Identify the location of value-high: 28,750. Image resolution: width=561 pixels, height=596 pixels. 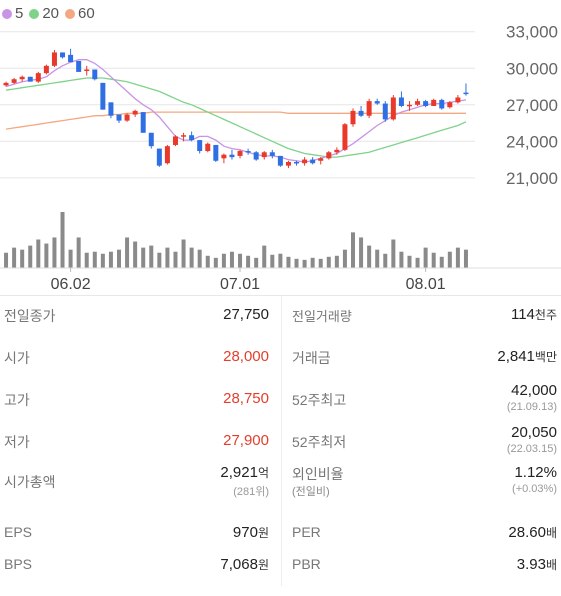
(246, 398).